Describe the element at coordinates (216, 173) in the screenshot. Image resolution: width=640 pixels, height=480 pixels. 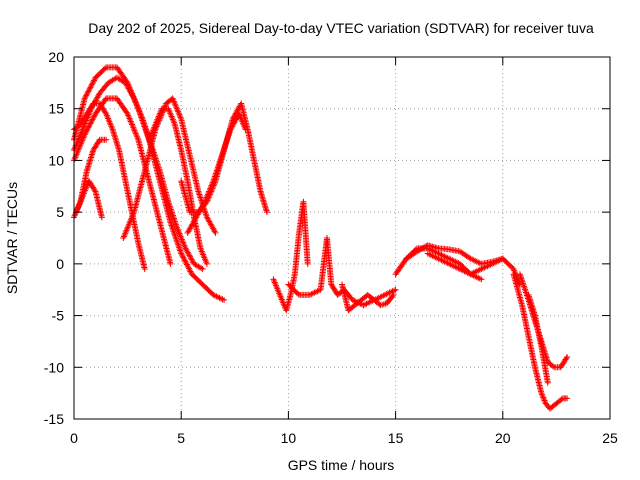
I see `series-t10` at that location.